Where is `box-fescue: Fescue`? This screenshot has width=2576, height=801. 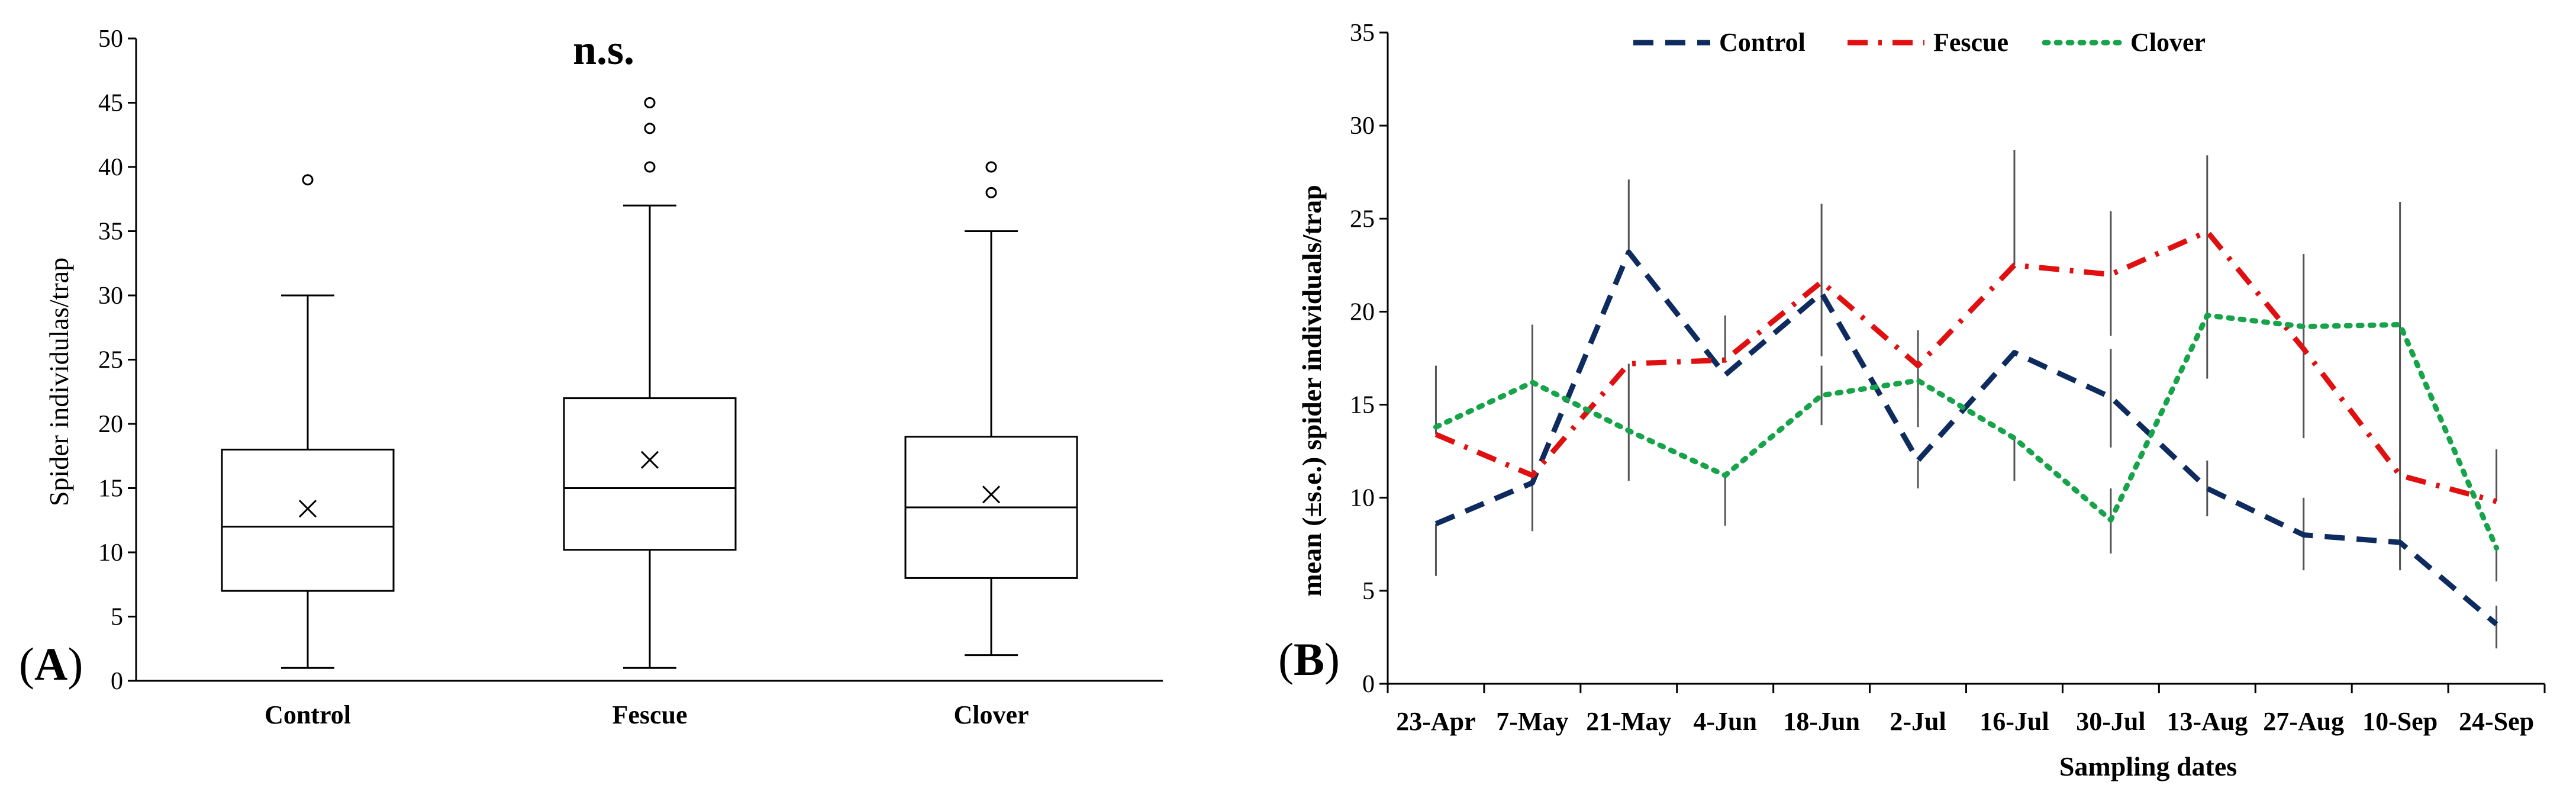
box-fescue: Fescue is located at coordinates (650, 413).